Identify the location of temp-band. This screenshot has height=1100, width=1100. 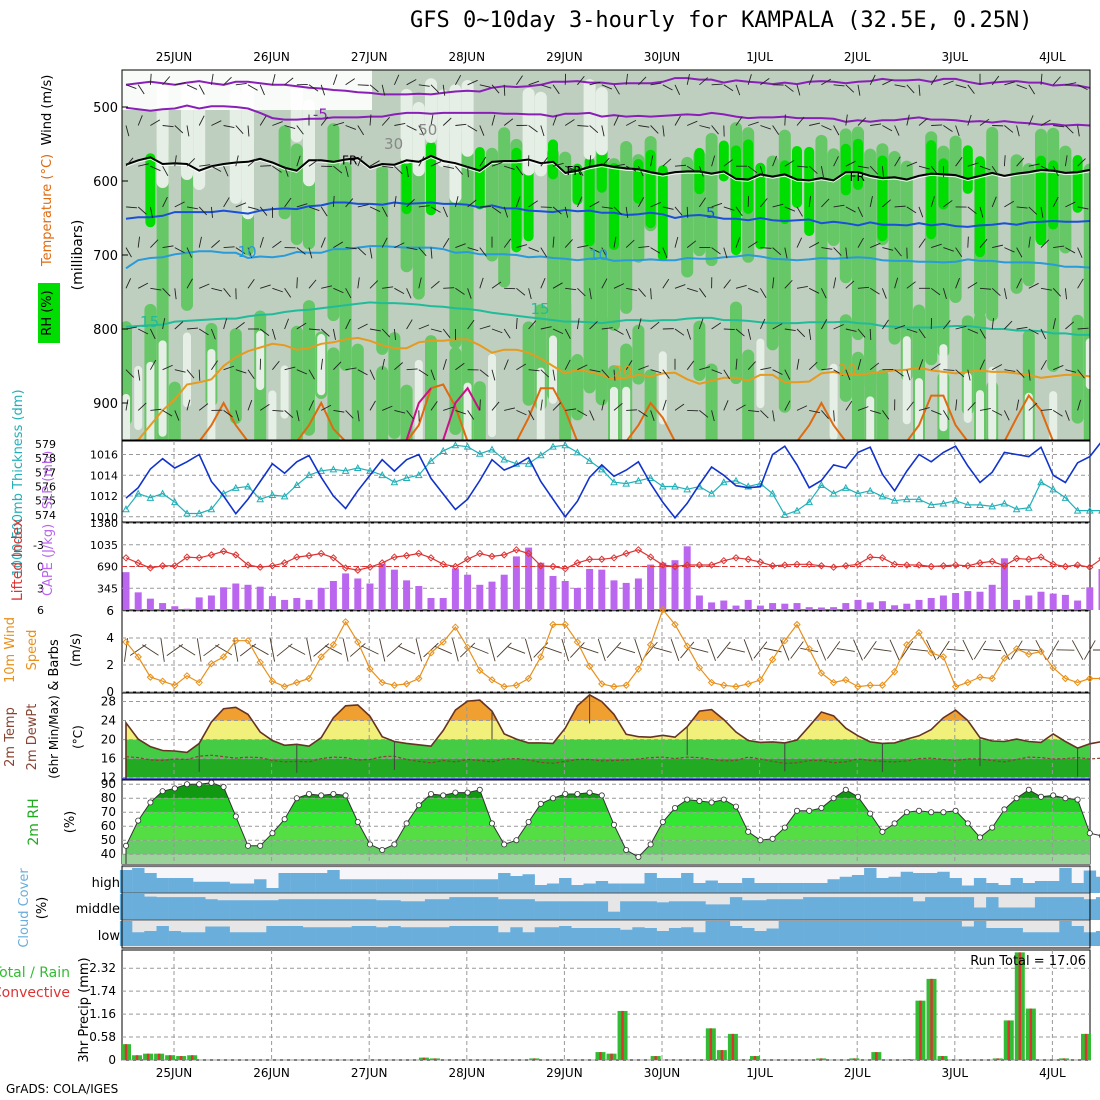
(608, 768).